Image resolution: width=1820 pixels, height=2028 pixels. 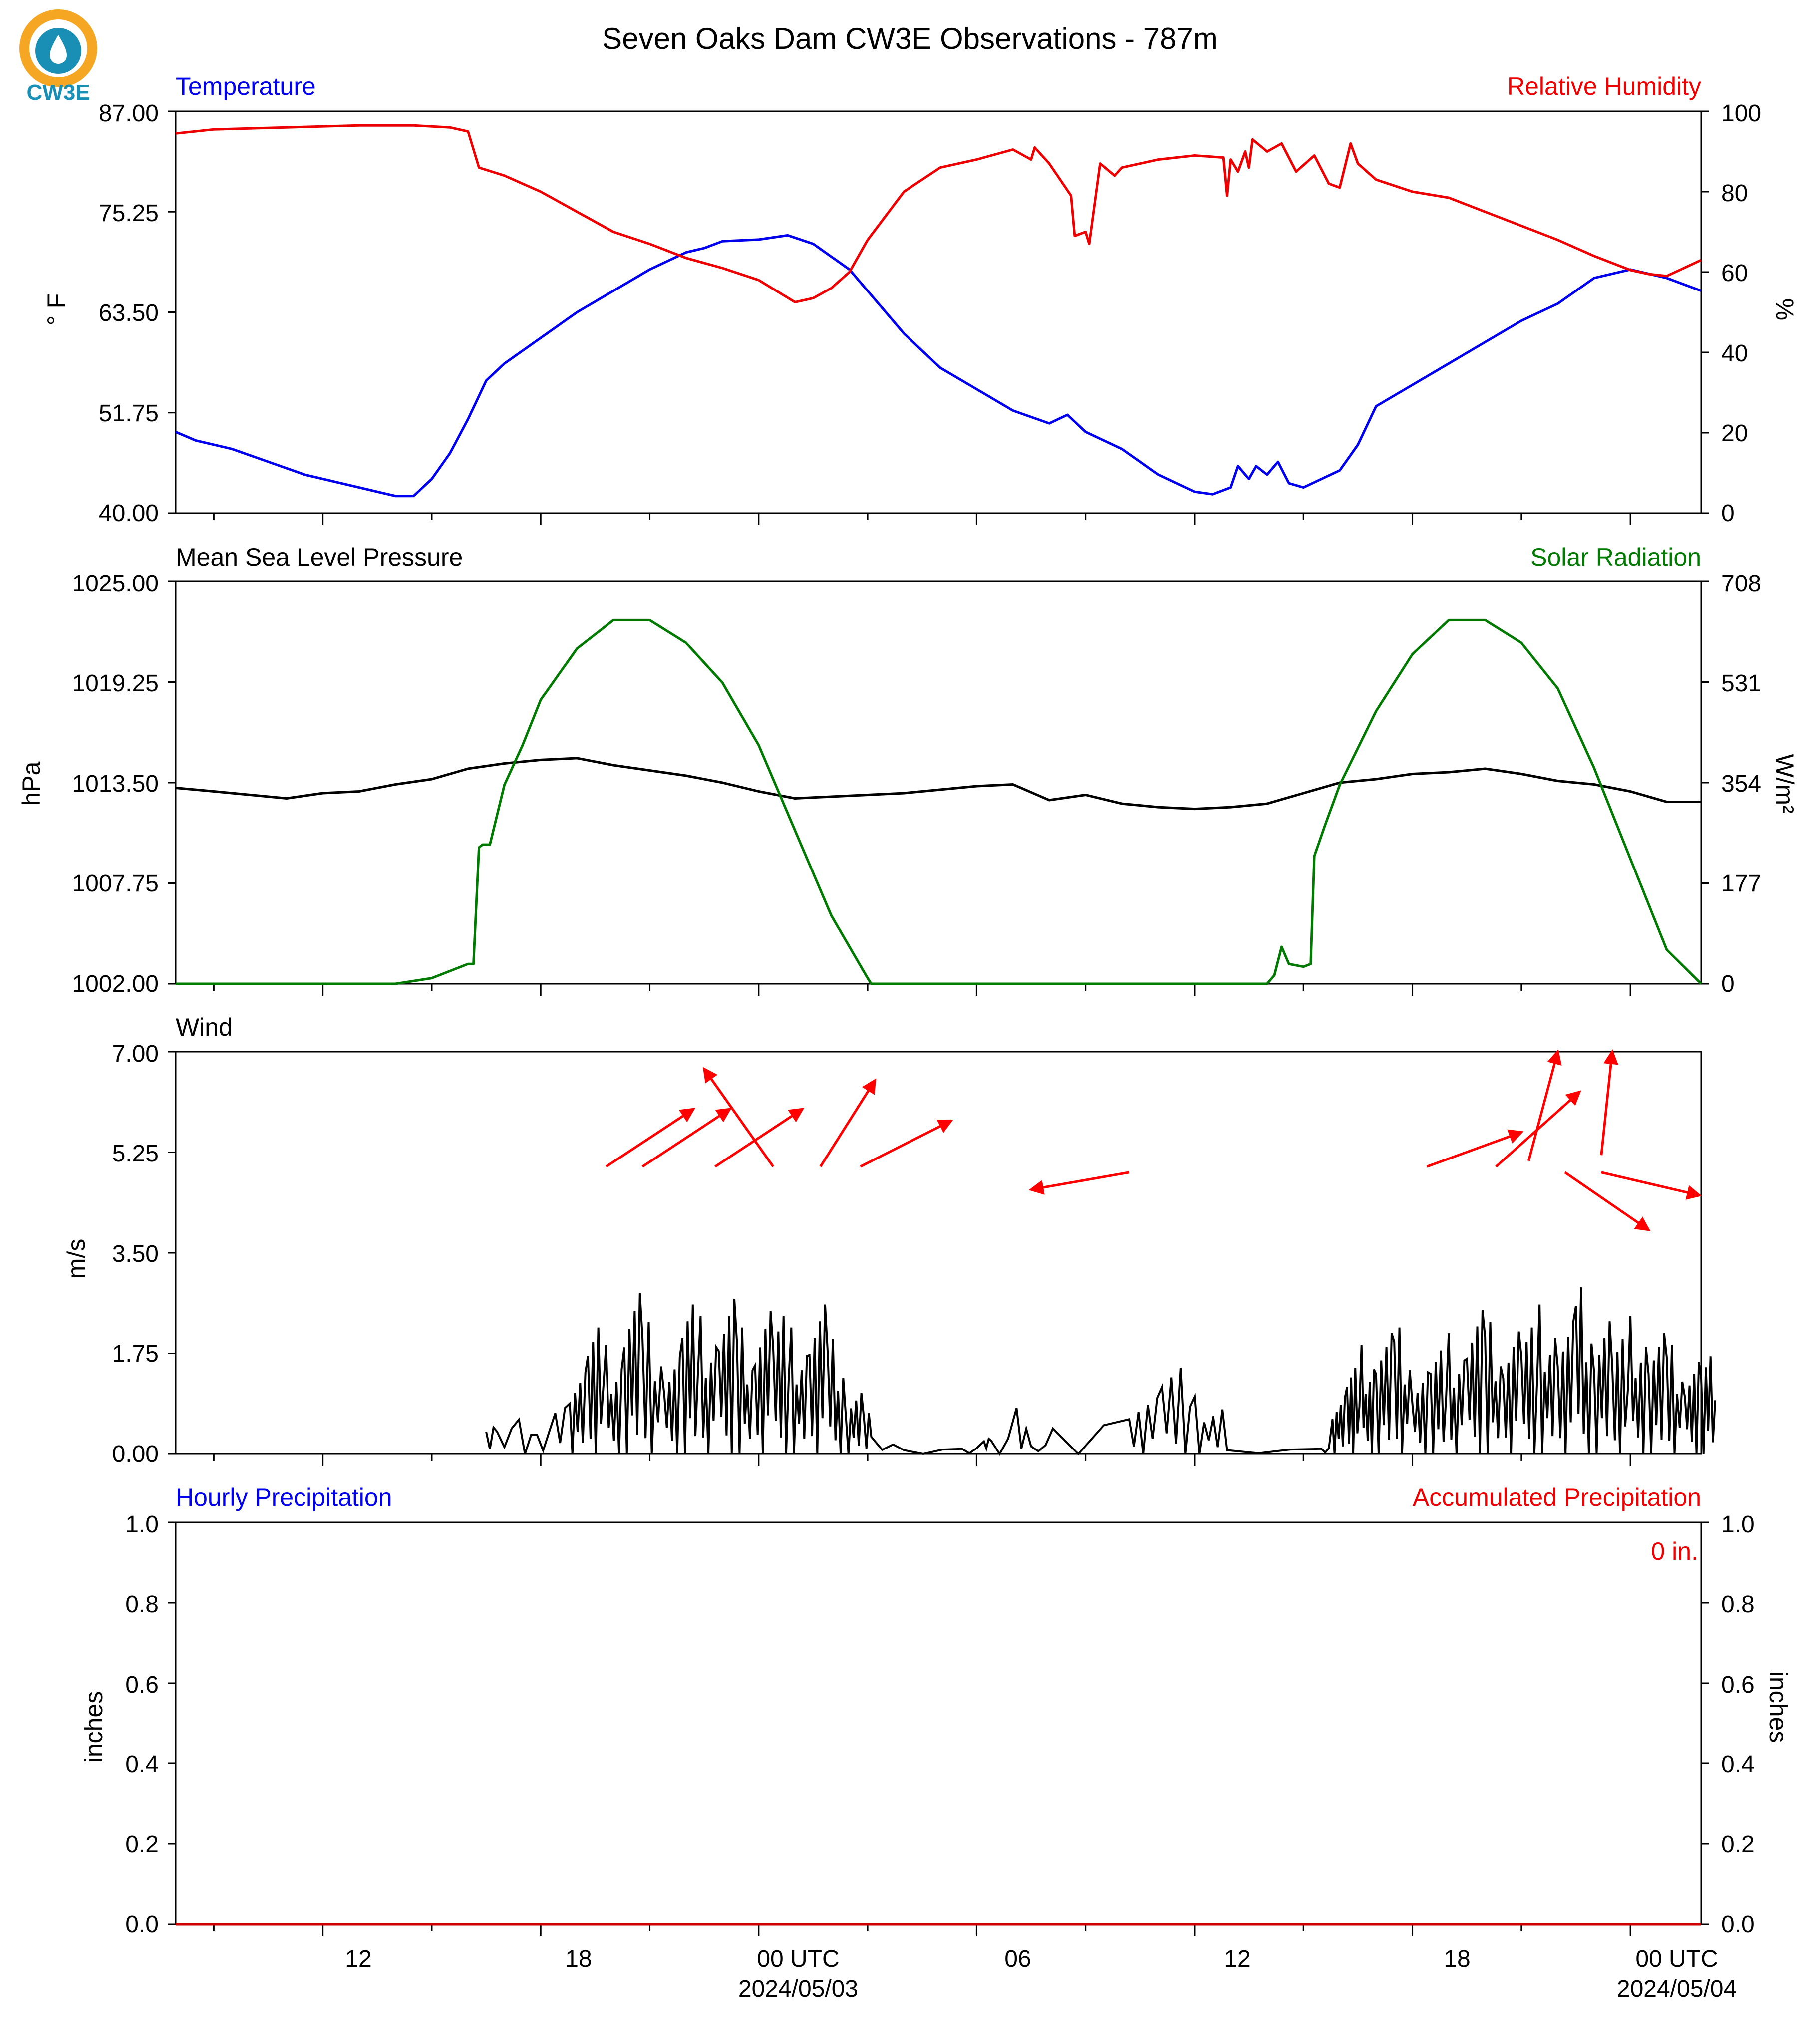 What do you see at coordinates (938, 784) in the screenshot?
I see `mean-sea-level-pressure-line` at bounding box center [938, 784].